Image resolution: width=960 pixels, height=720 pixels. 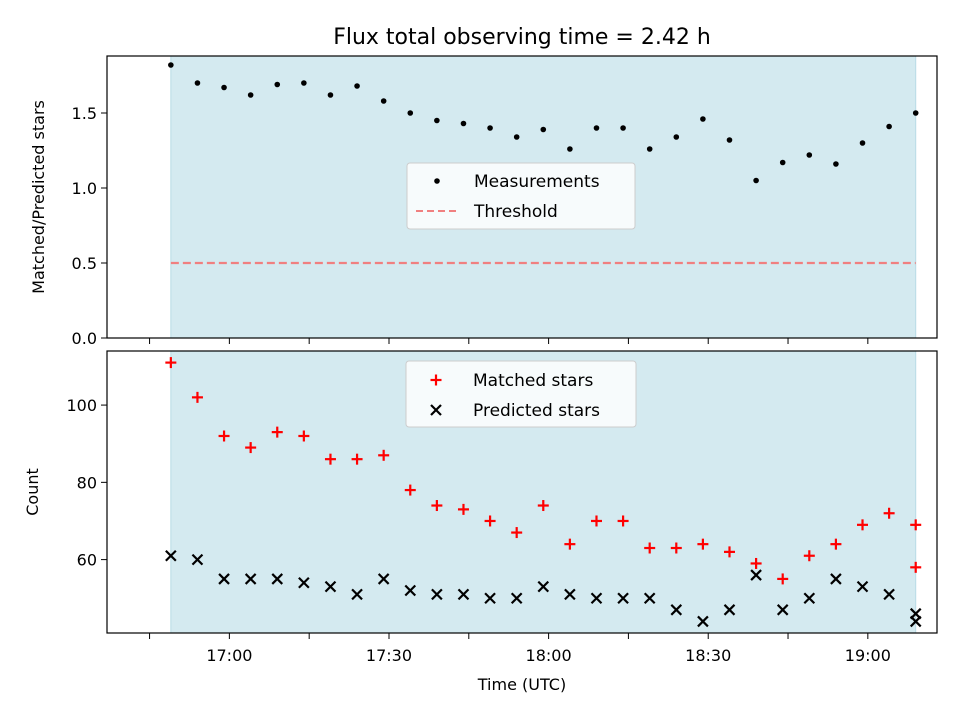 What do you see at coordinates (436, 380) in the screenshot?
I see `legend-matched-marker` at bounding box center [436, 380].